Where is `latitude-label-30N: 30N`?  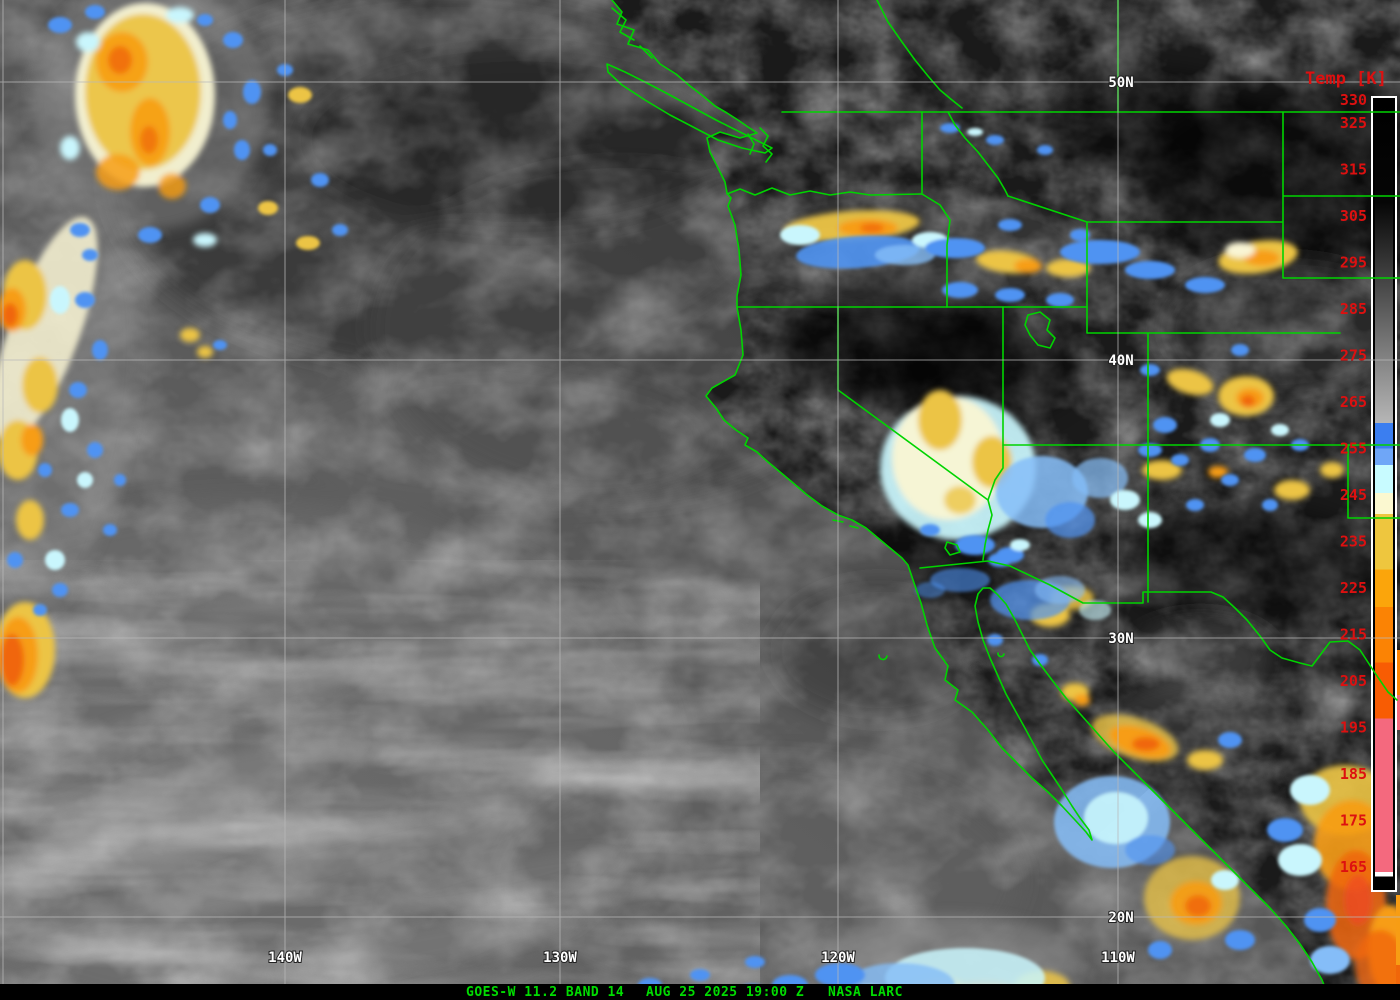 latitude-label-30N: 30N is located at coordinates (1120, 639).